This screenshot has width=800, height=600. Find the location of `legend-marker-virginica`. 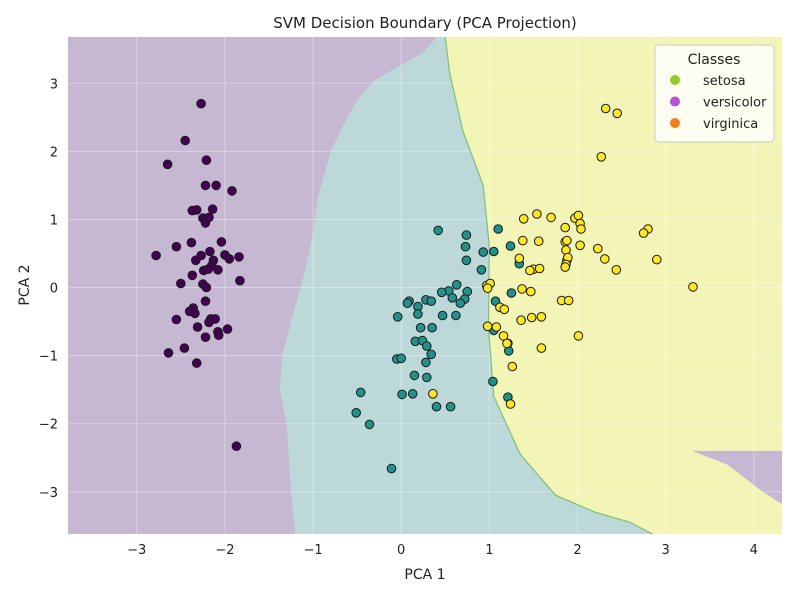

legend-marker-virginica is located at coordinates (675, 123).